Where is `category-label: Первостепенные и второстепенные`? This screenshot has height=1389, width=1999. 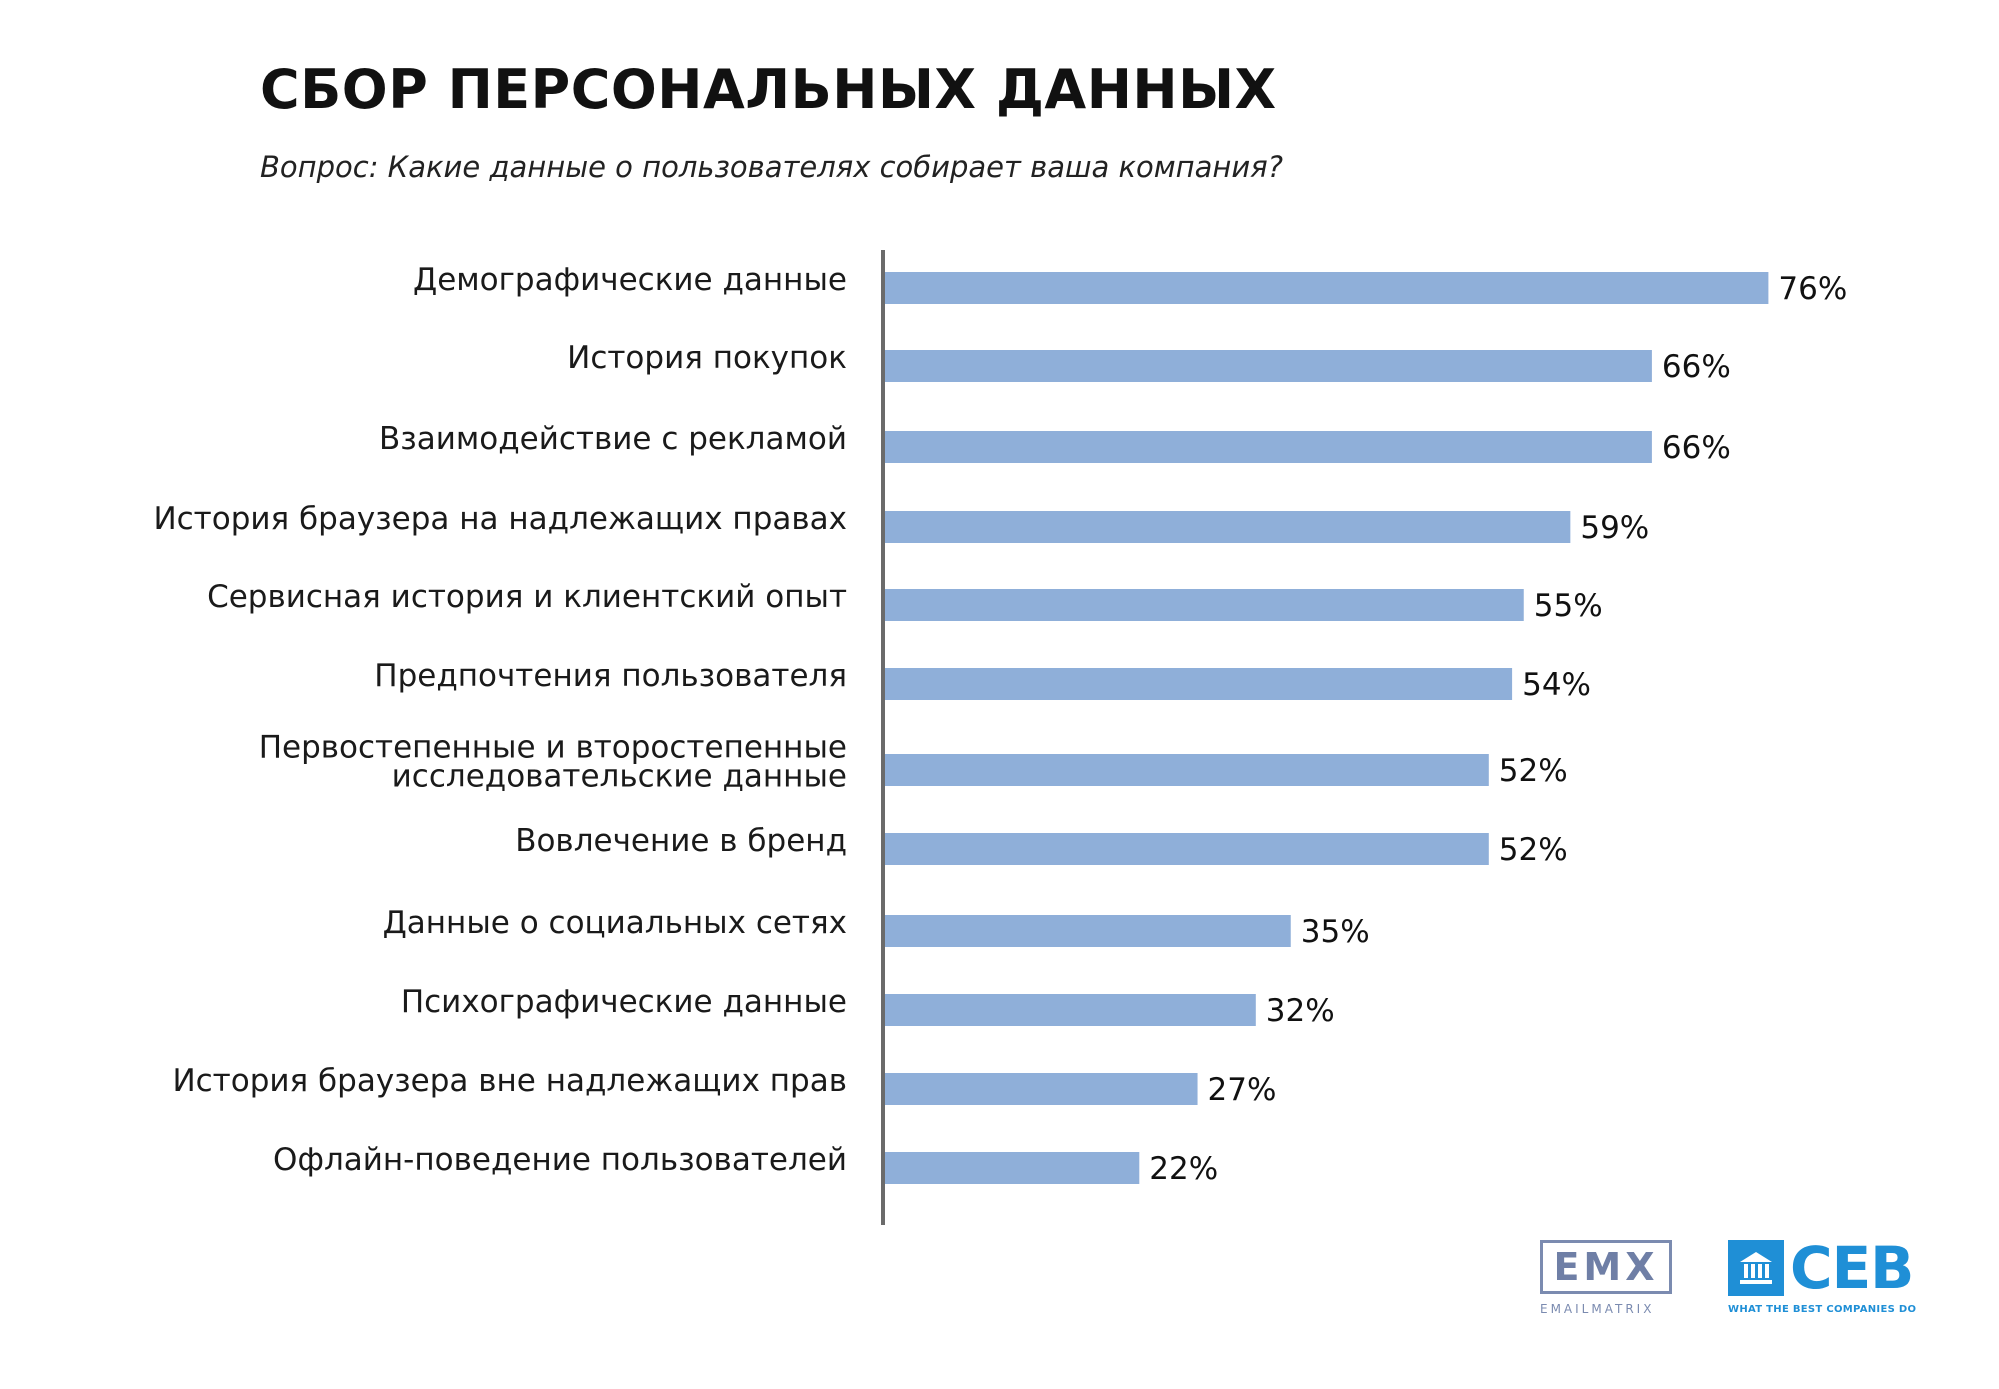
category-label: Первостепенные и второстепенные is located at coordinates (553, 748).